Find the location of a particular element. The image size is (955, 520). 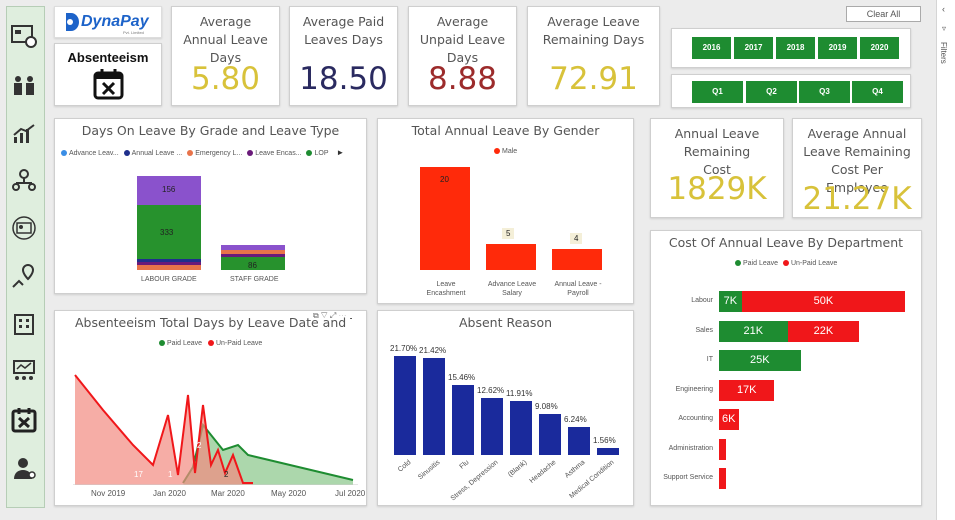

bar-headache is located at coordinates (550, 434).